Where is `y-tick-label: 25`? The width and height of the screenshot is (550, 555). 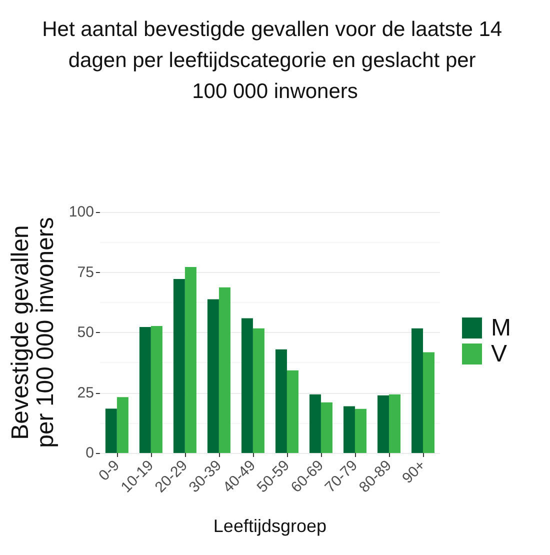
y-tick-label: 25 is located at coordinates (85, 393).